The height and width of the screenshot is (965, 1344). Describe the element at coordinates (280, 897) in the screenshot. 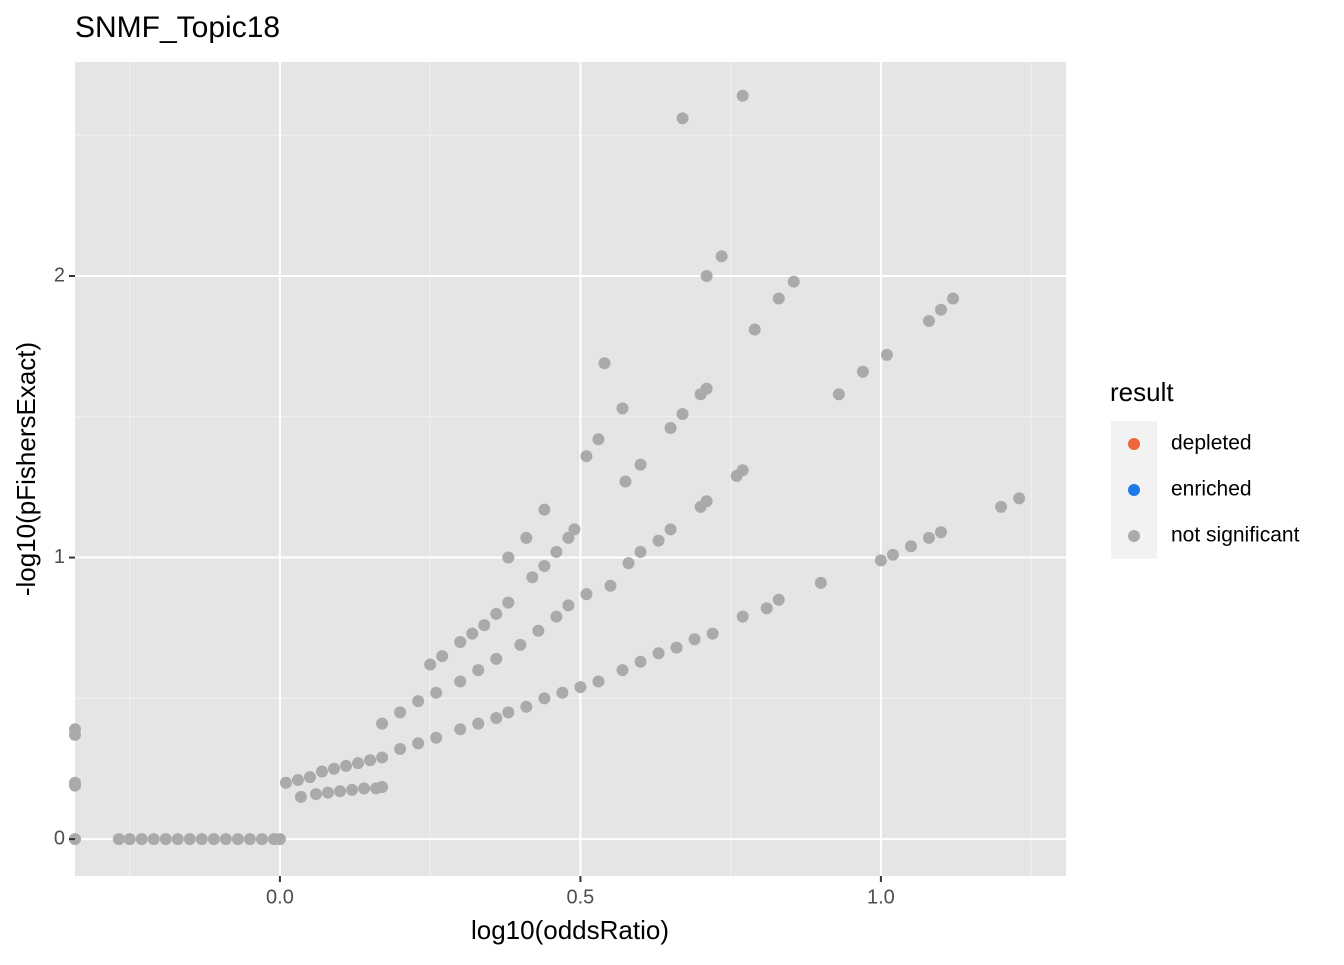

I see `x-tick-label: 0.0` at that location.